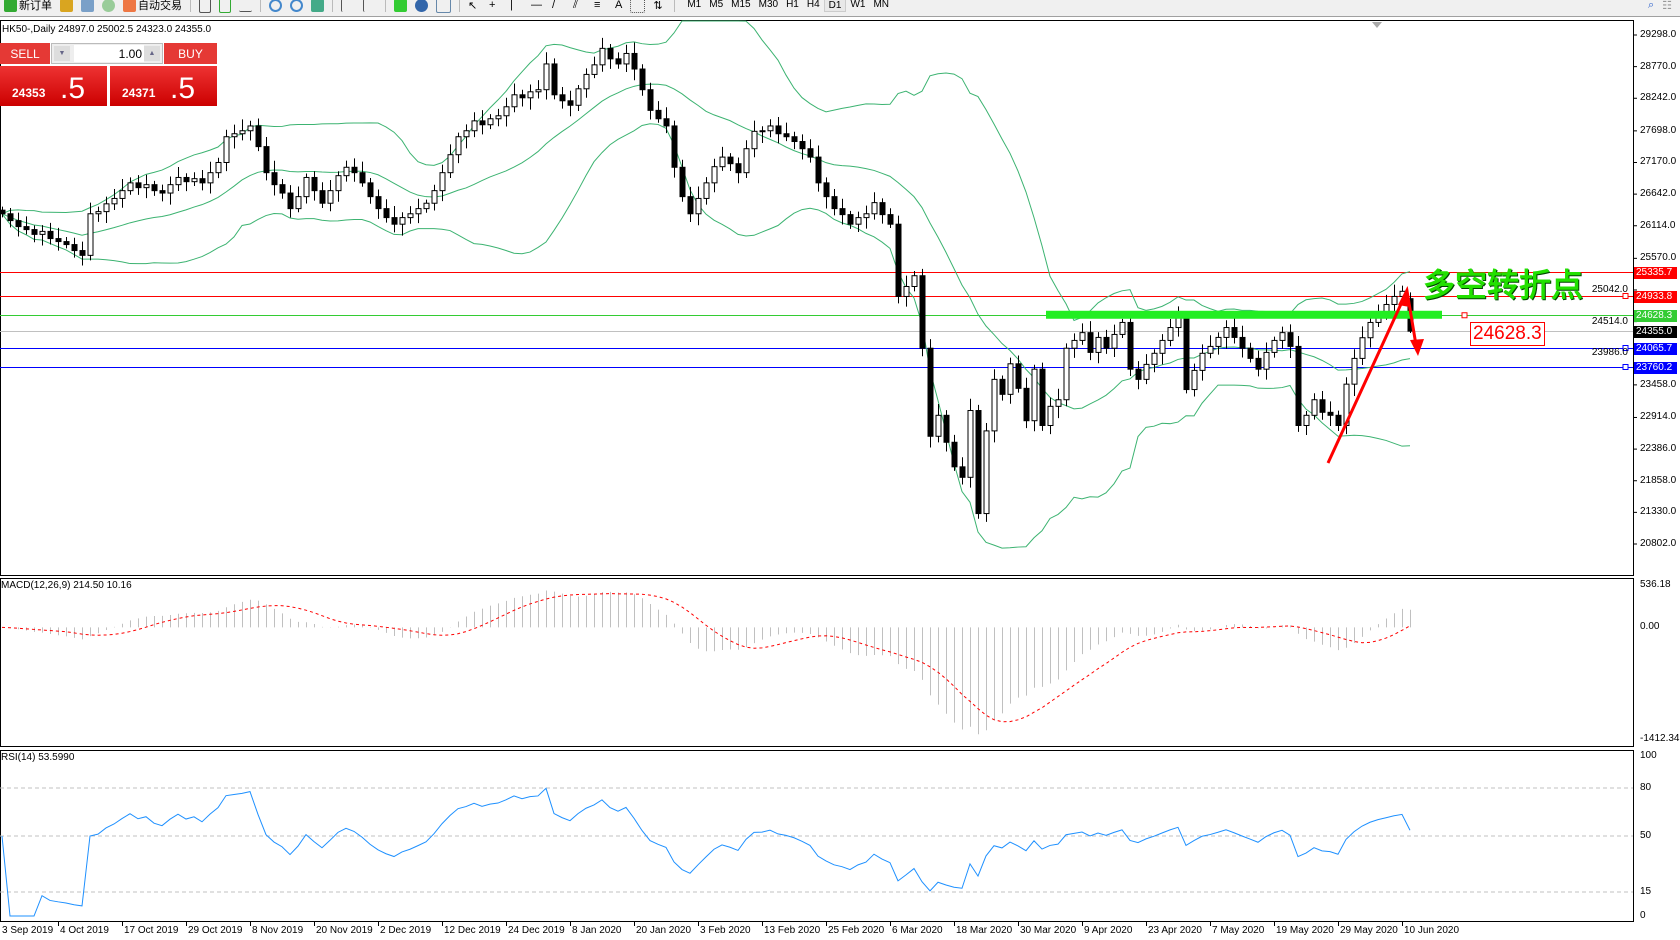 The height and width of the screenshot is (940, 1680). Describe the element at coordinates (1503, 285) in the screenshot. I see `turning-point-annotation: 多空转折点` at that location.